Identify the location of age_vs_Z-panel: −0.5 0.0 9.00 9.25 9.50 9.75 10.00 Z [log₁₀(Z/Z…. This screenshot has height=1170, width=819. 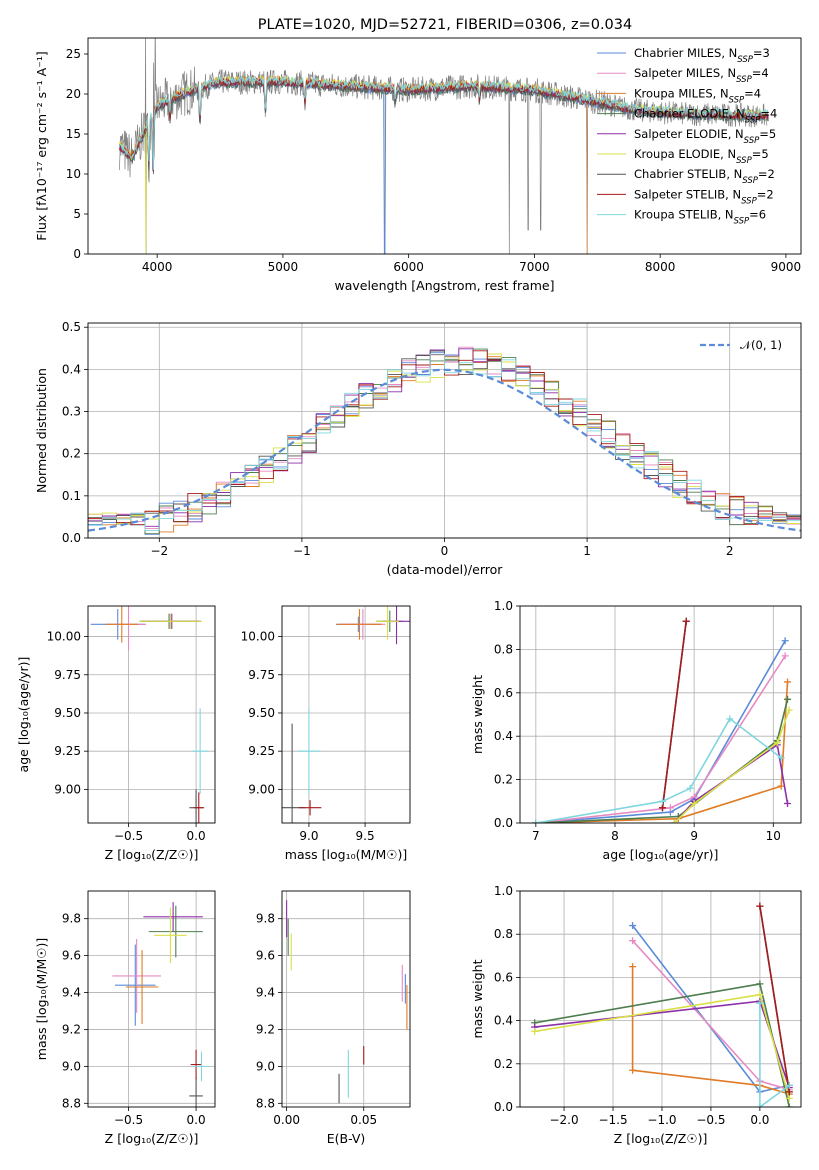
(116, 733).